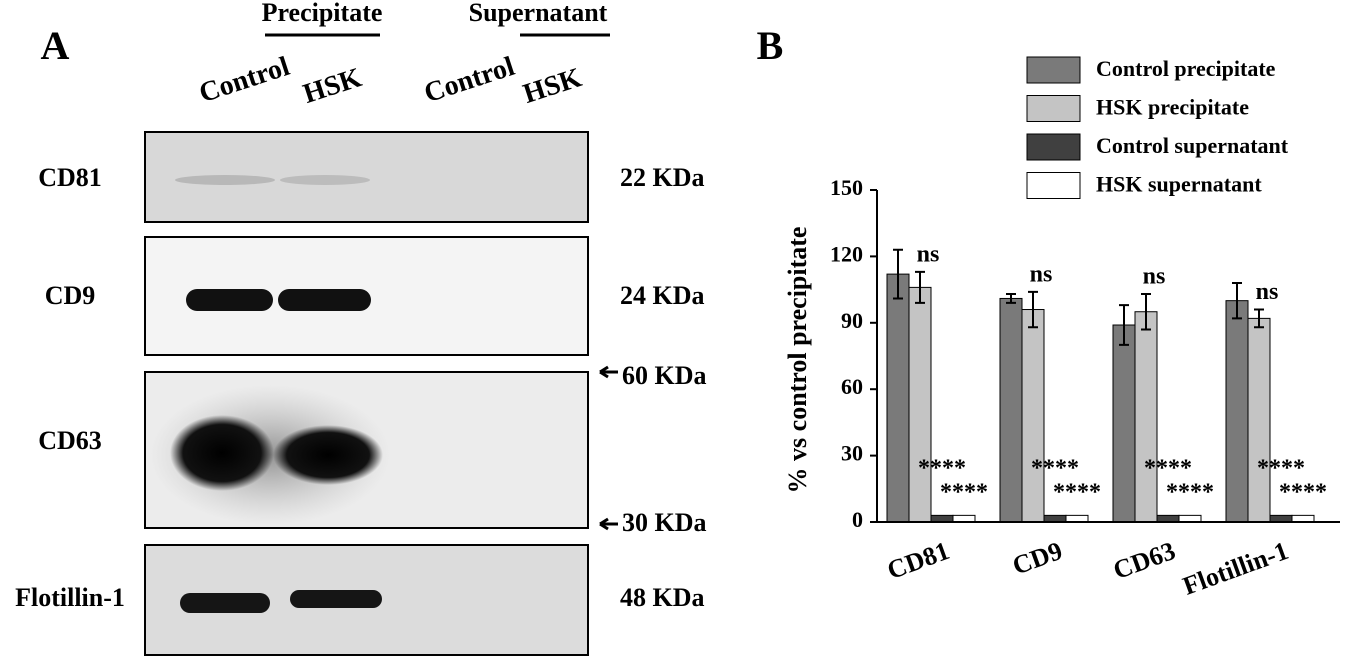 This screenshot has height=658, width=1347. What do you see at coordinates (662, 295) in the screenshot?
I see `size-label: 24 KDa` at bounding box center [662, 295].